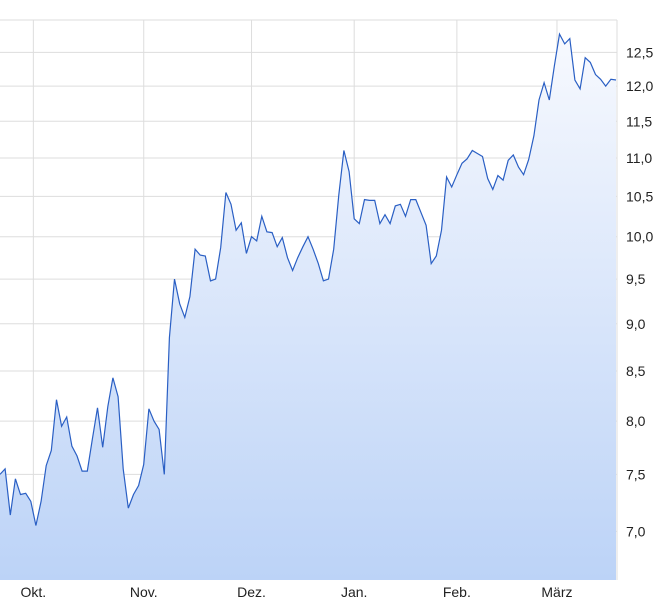 This screenshot has width=664, height=609. I want to click on y-tick-label: 9,5, so click(636, 279).